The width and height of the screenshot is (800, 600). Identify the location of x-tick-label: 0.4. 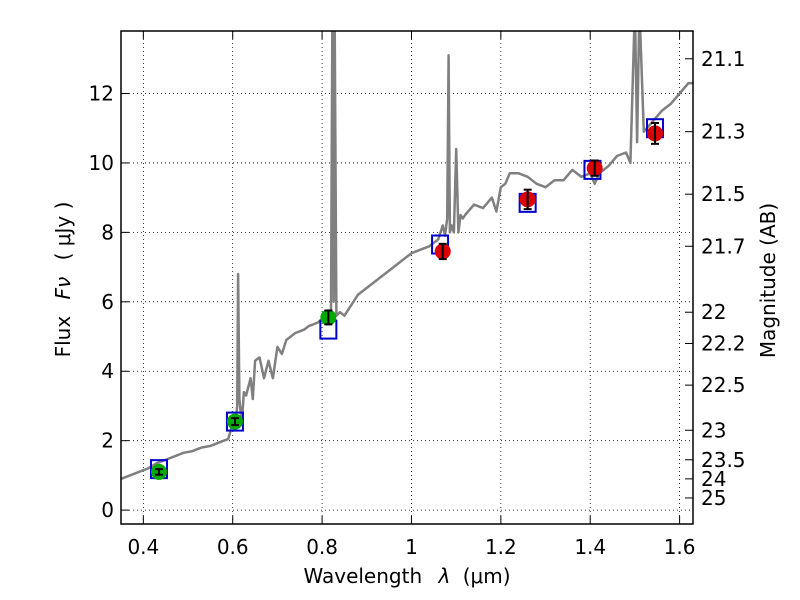
(143, 547).